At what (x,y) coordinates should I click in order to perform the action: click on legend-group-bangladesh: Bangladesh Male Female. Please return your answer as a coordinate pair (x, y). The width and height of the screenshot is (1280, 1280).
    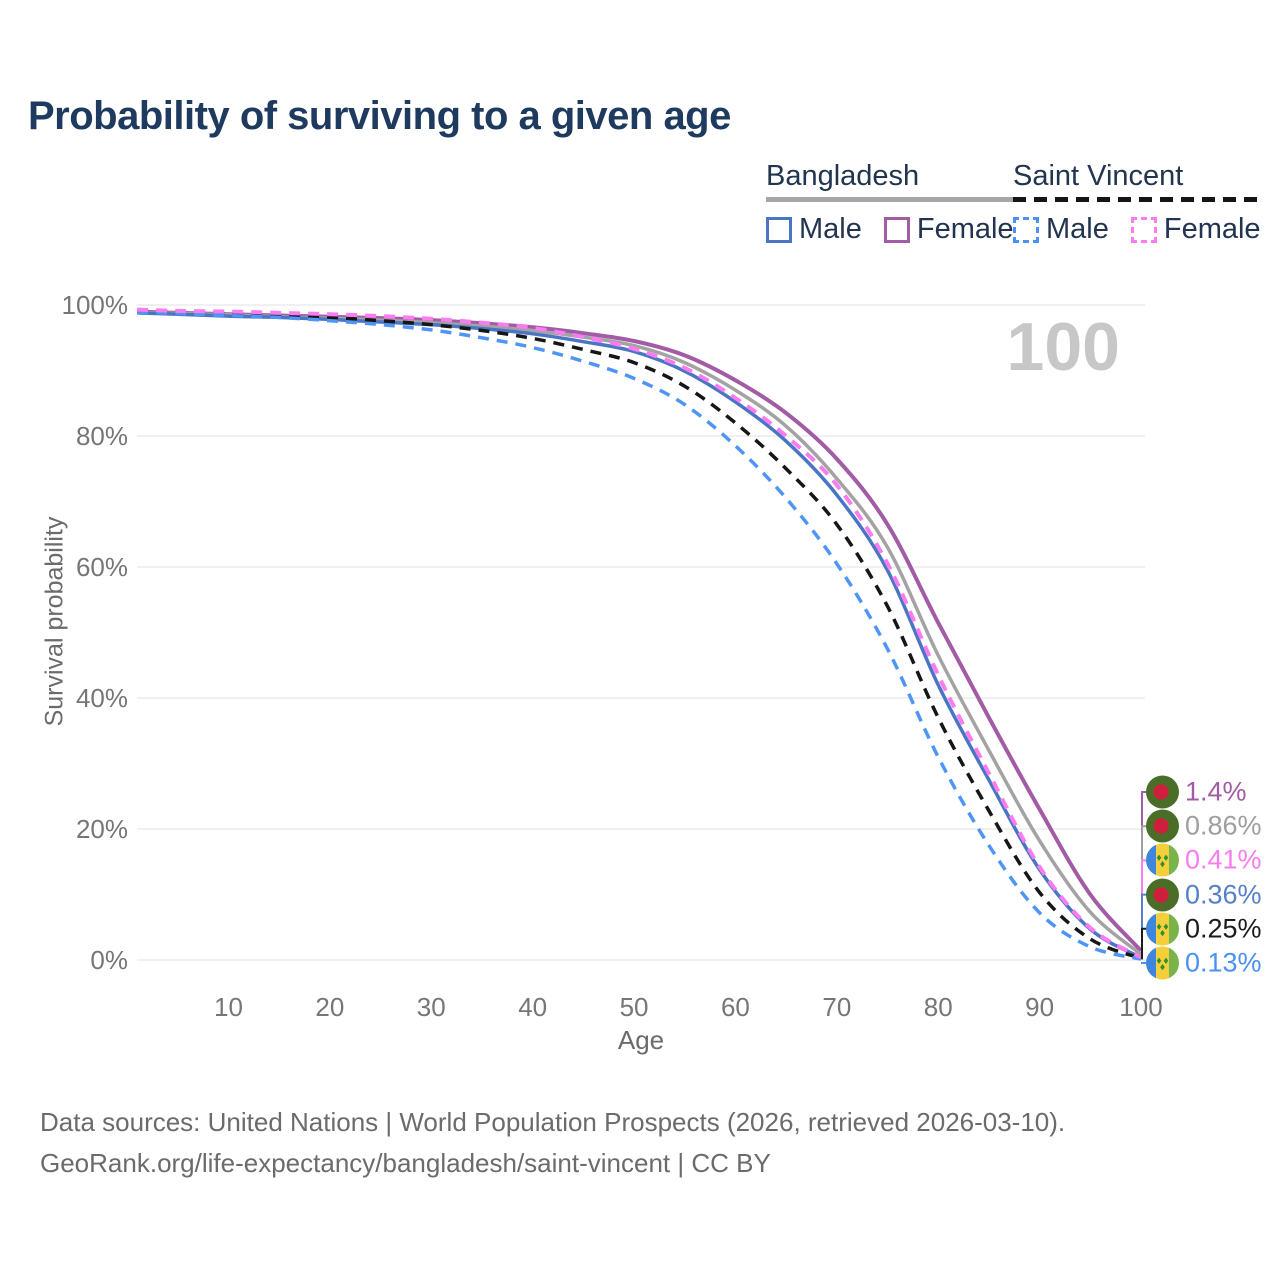
    Looking at the image, I should click on (890, 203).